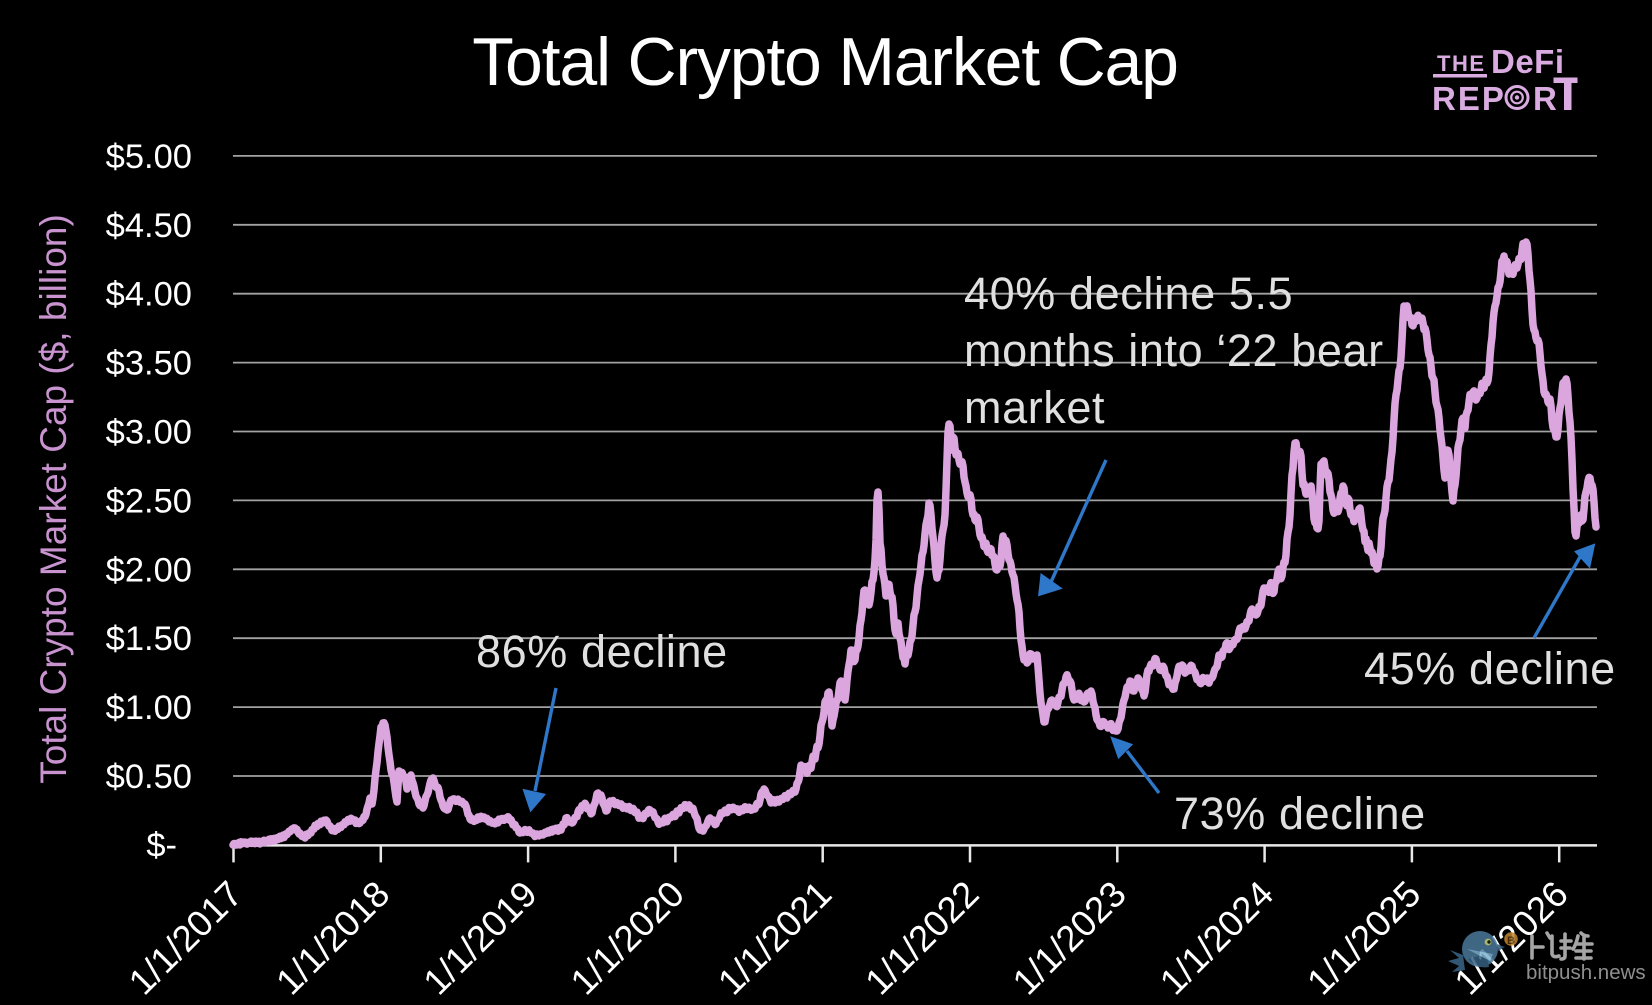 This screenshot has width=1652, height=1005. What do you see at coordinates (825, 62) in the screenshot?
I see `svg-text: Total Crypto Market Cap` at bounding box center [825, 62].